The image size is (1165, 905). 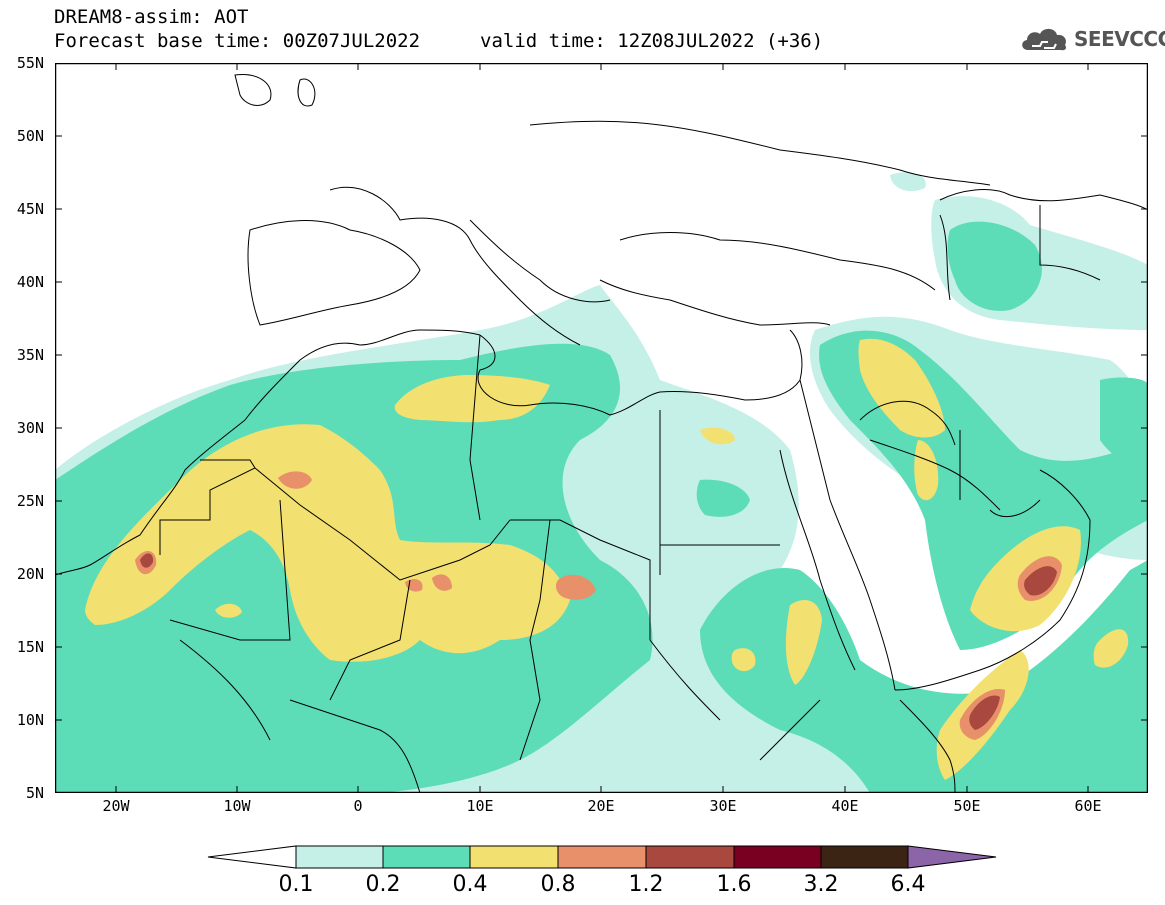 What do you see at coordinates (821, 884) in the screenshot?
I see `colorbar-label-3.2: 3.2` at bounding box center [821, 884].